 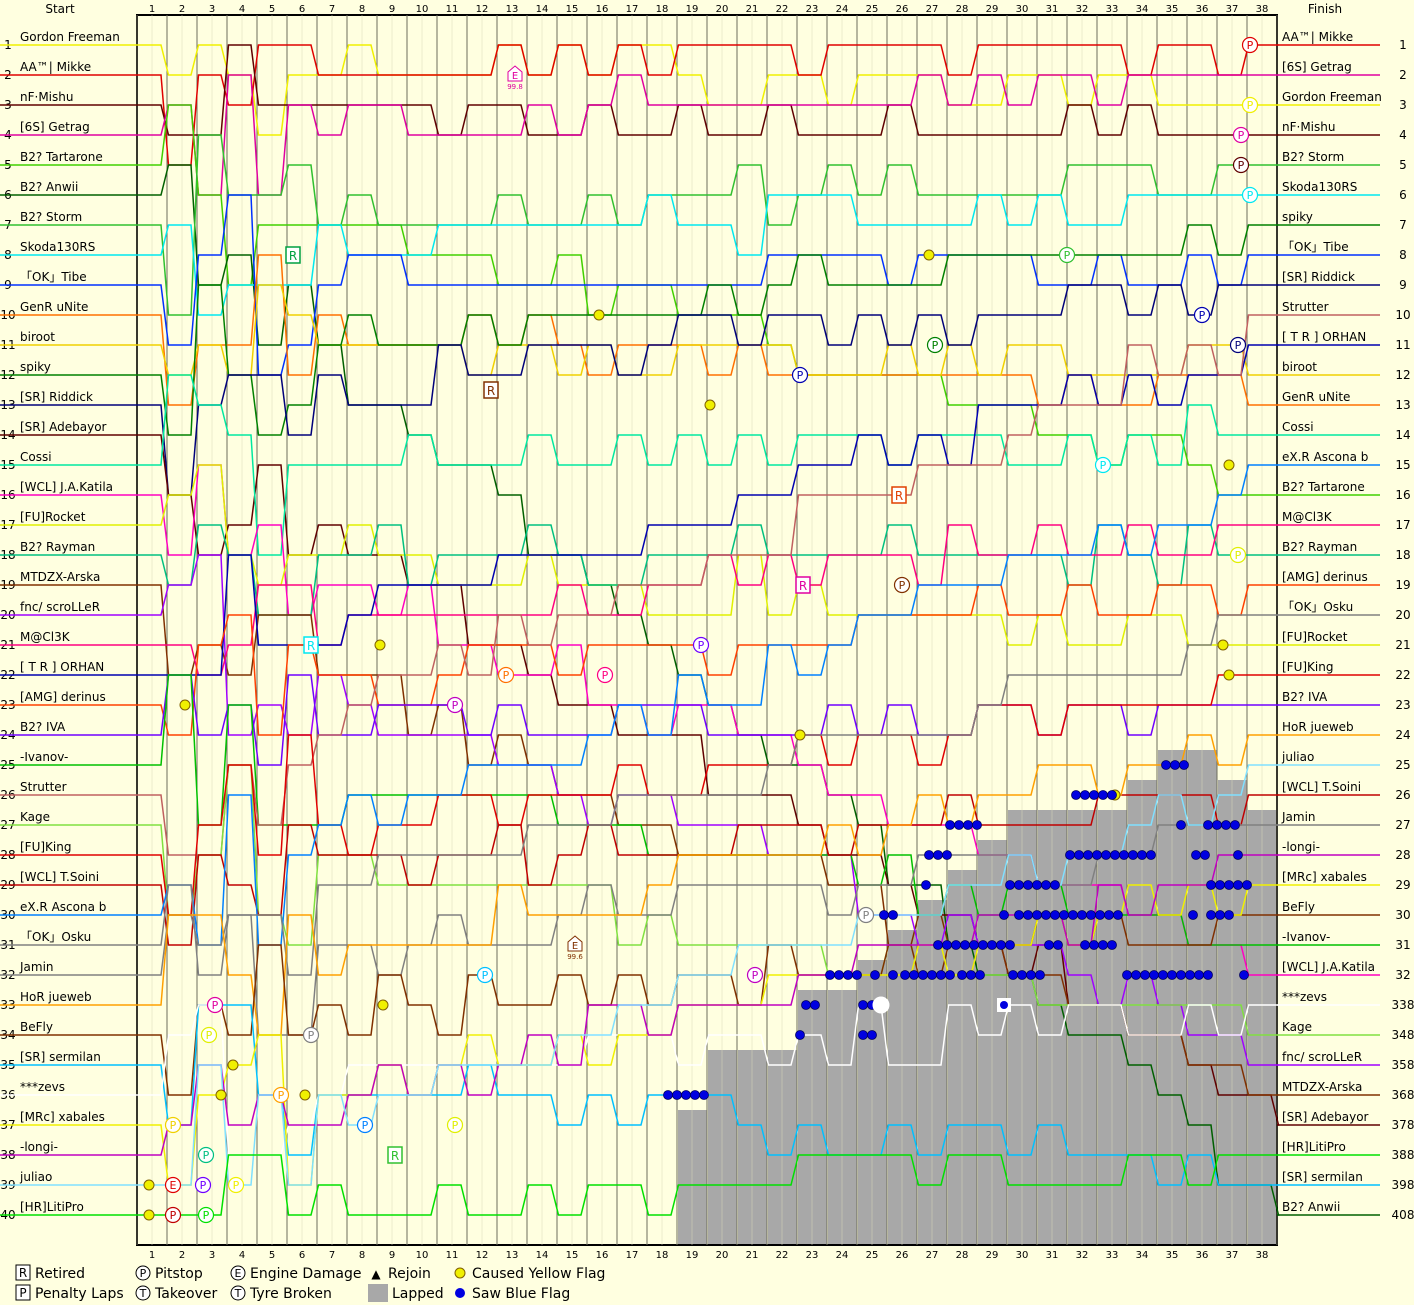 I want to click on rejoin-box-dot, so click(x=1004, y=1005).